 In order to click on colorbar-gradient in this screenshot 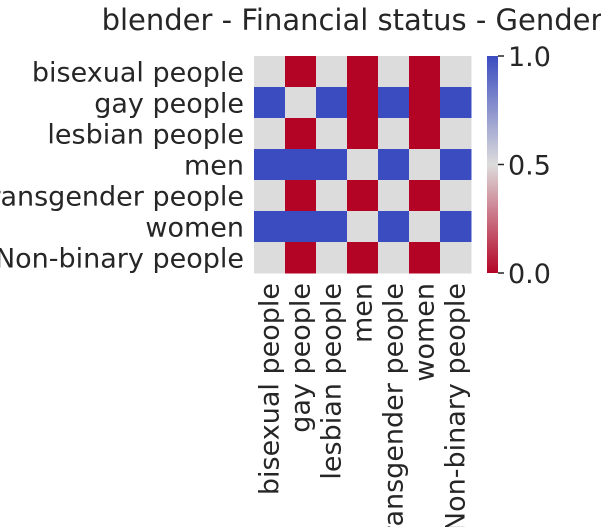, I will do `click(492, 164)`.